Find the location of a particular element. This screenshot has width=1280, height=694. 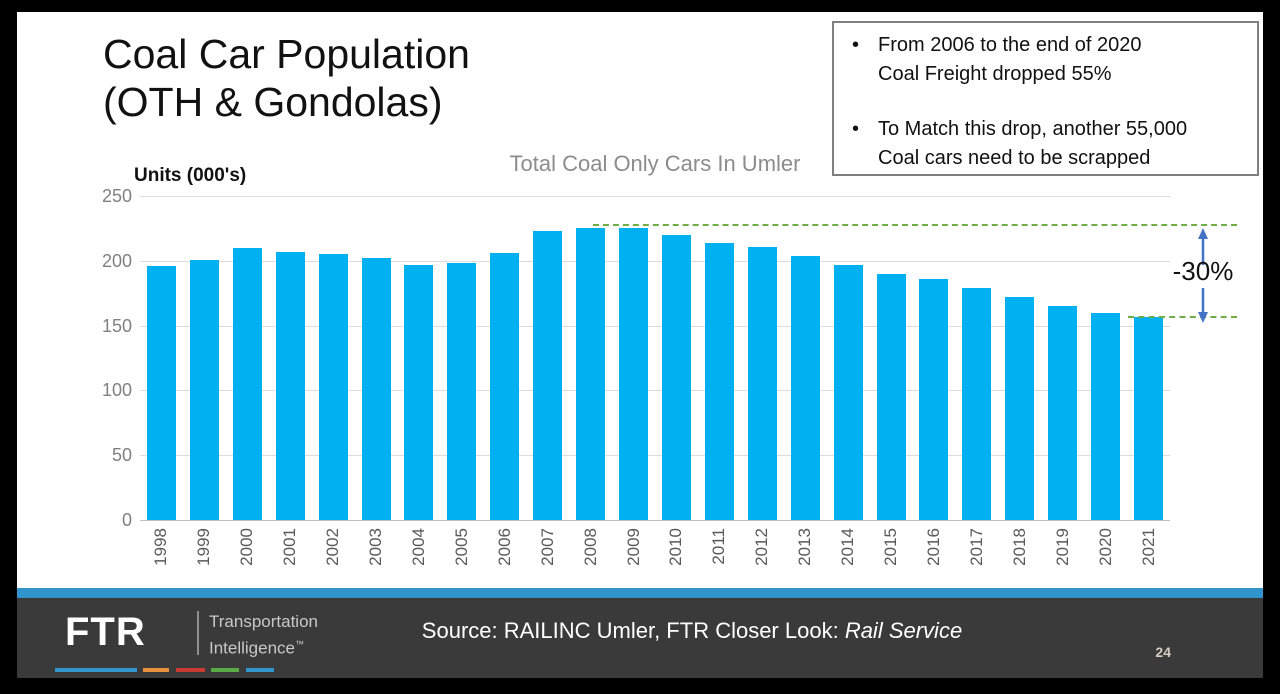

upper-reference-dashed-line is located at coordinates (915, 224).